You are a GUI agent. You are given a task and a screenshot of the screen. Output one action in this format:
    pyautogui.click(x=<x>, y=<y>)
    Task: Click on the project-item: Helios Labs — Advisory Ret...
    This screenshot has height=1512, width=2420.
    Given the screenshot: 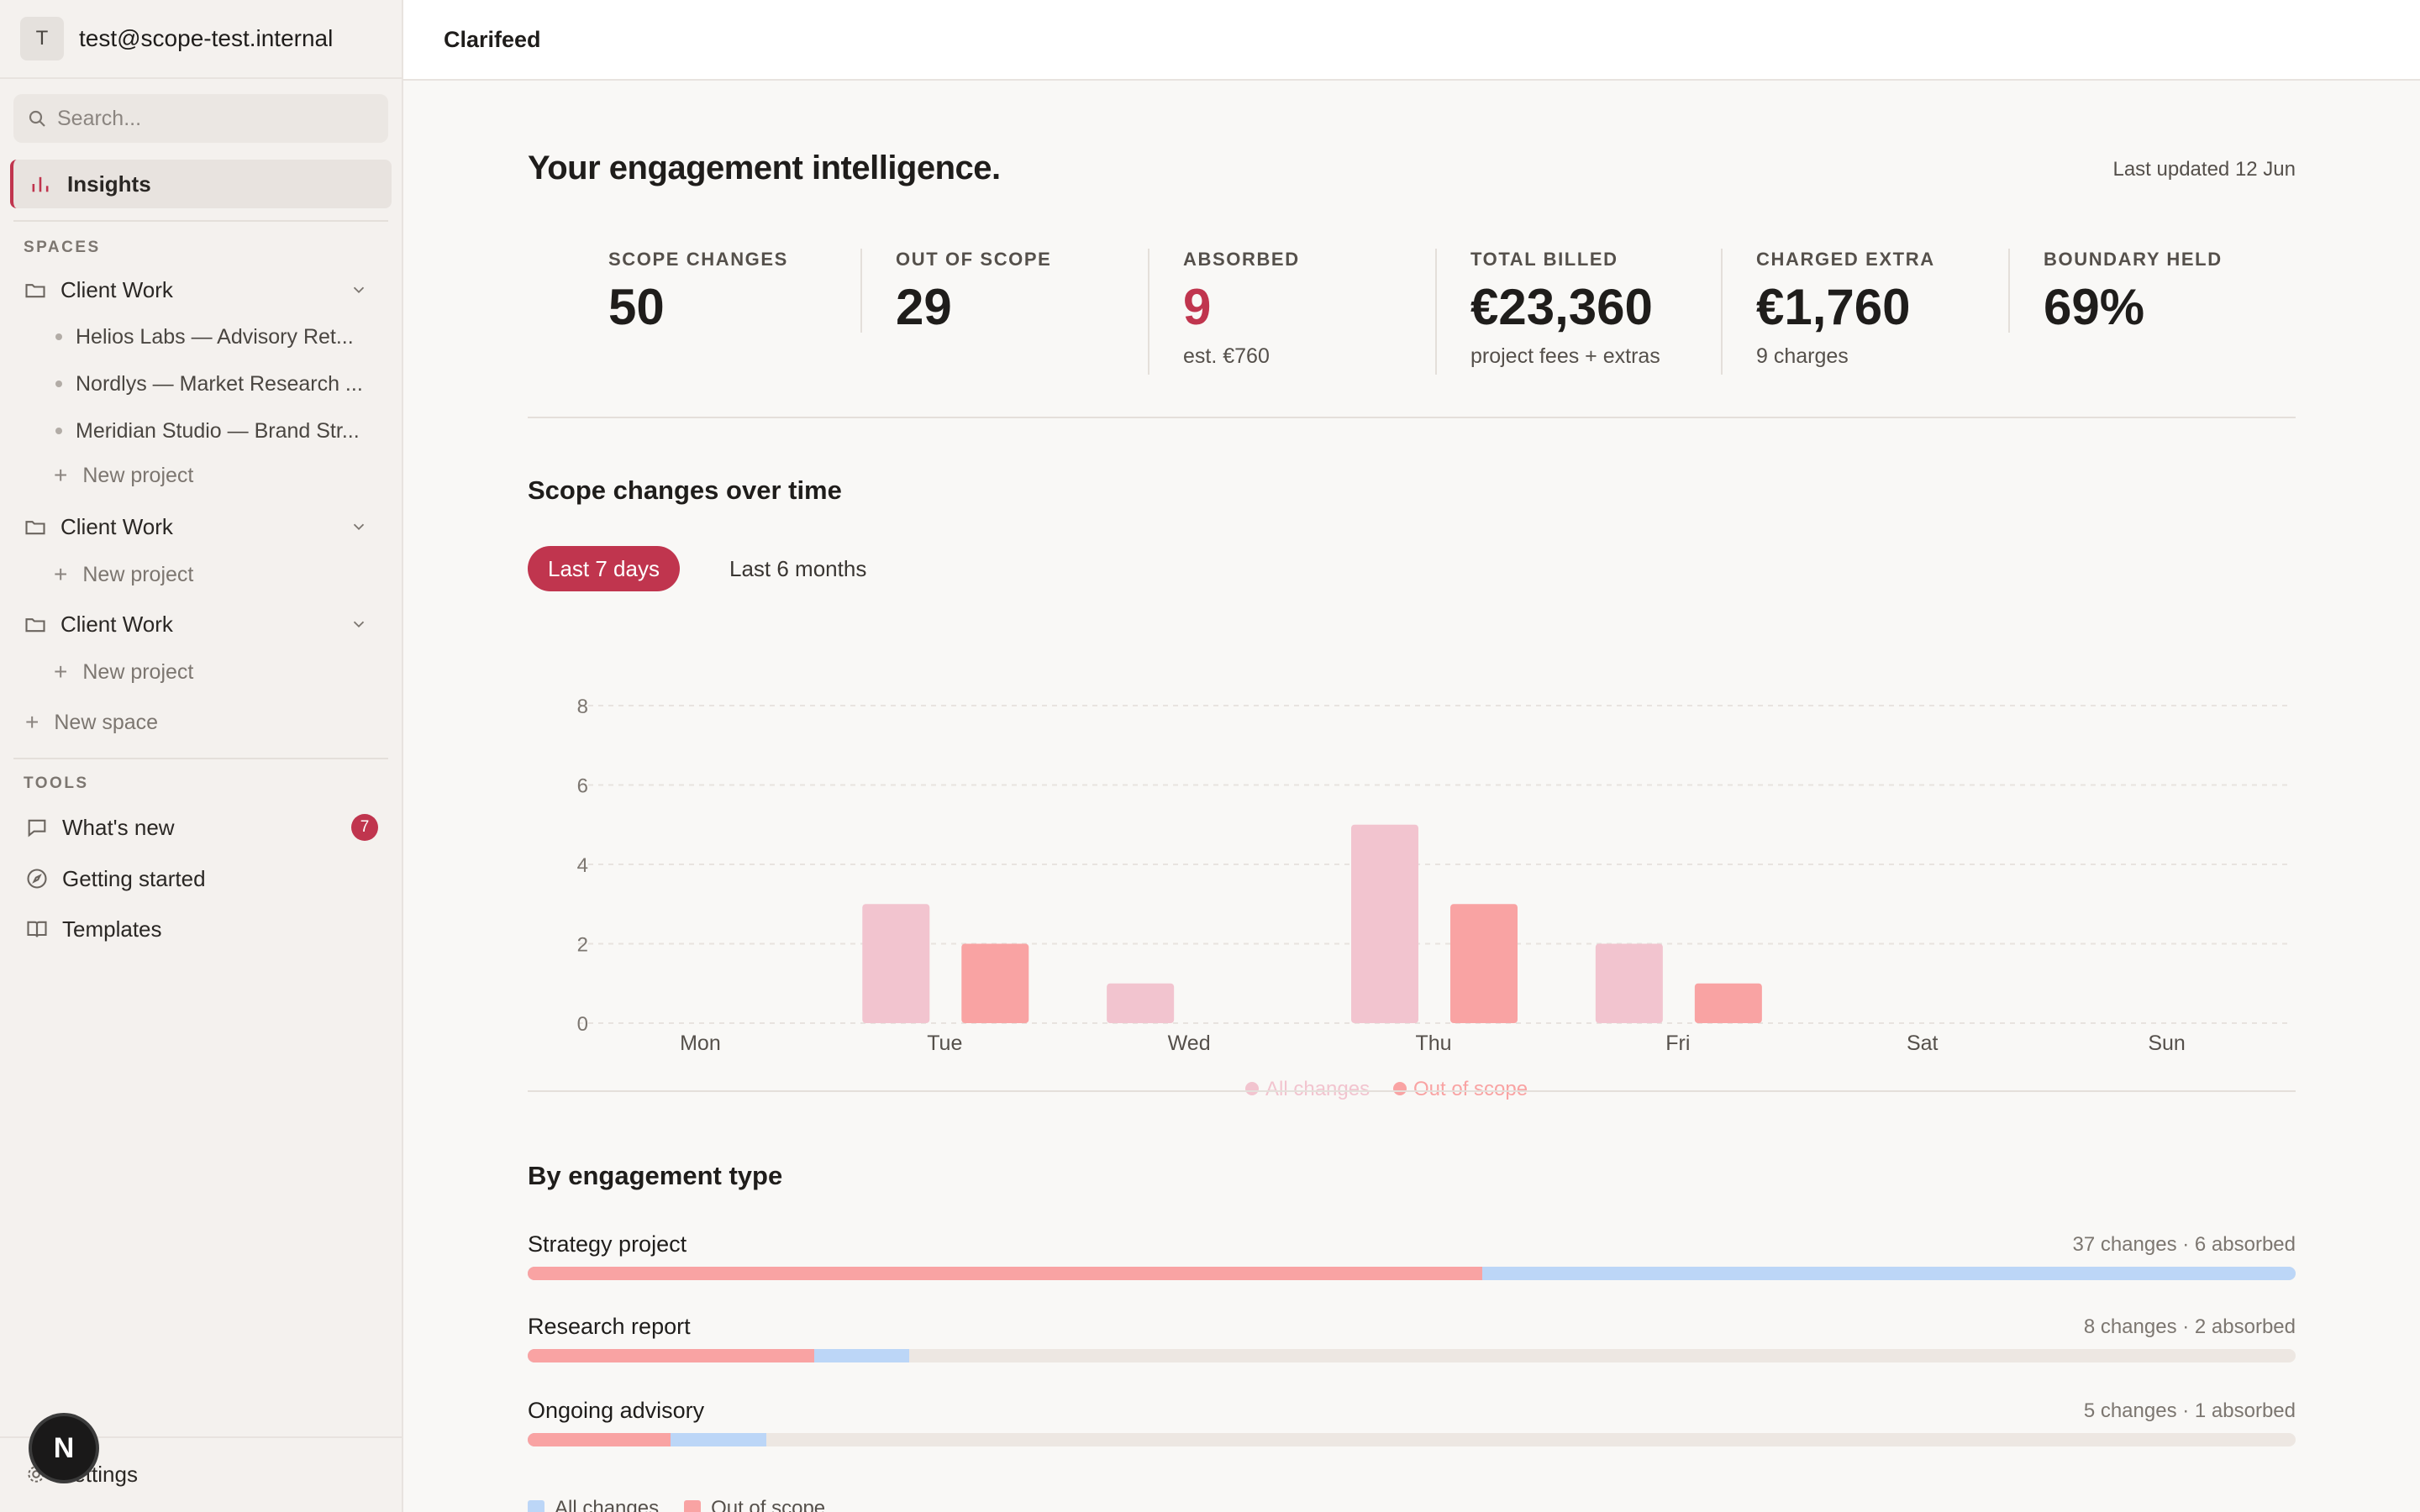 What is the action you would take?
    pyautogui.click(x=220, y=337)
    